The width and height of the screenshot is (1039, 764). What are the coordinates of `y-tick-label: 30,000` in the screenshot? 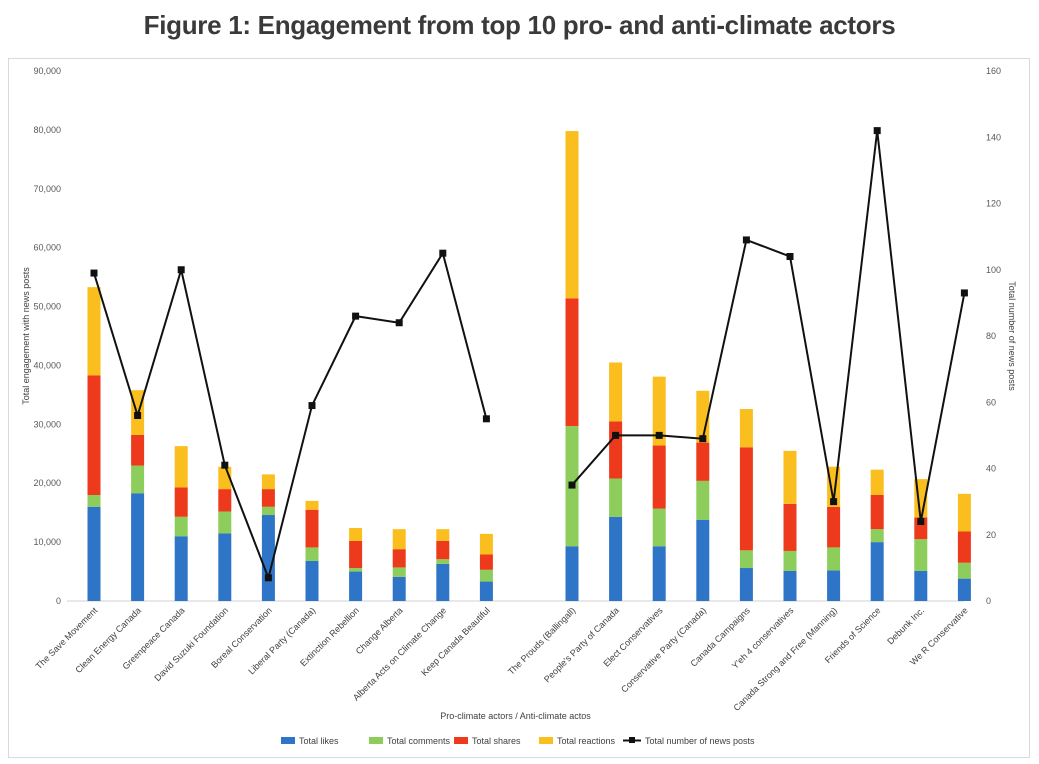 It's located at (47, 424).